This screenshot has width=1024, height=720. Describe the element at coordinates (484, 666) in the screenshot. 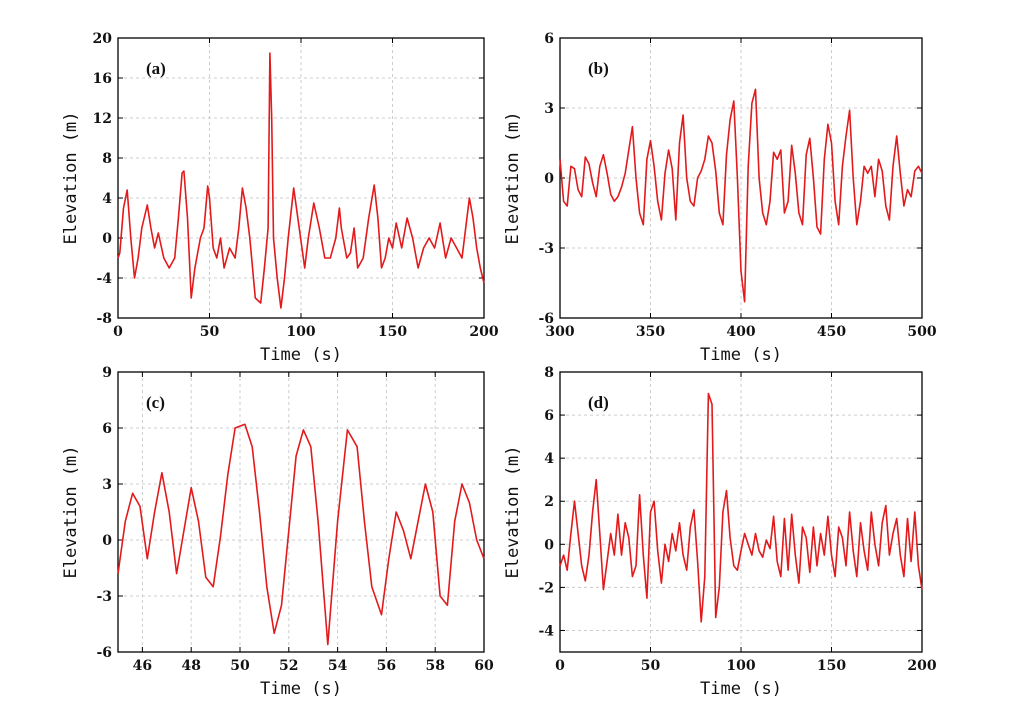

I see `x-tick-label: 60` at that location.